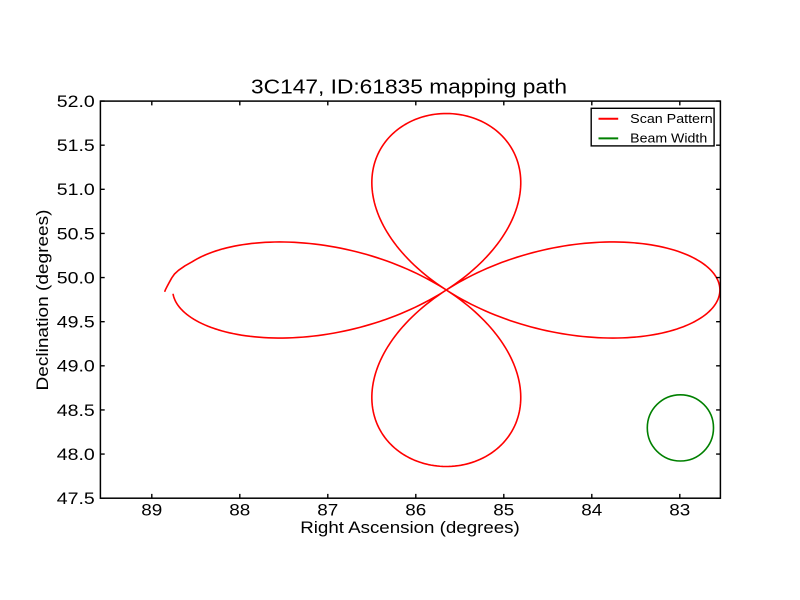 The width and height of the screenshot is (800, 600). What do you see at coordinates (415, 510) in the screenshot?
I see `svg-text: 86` at bounding box center [415, 510].